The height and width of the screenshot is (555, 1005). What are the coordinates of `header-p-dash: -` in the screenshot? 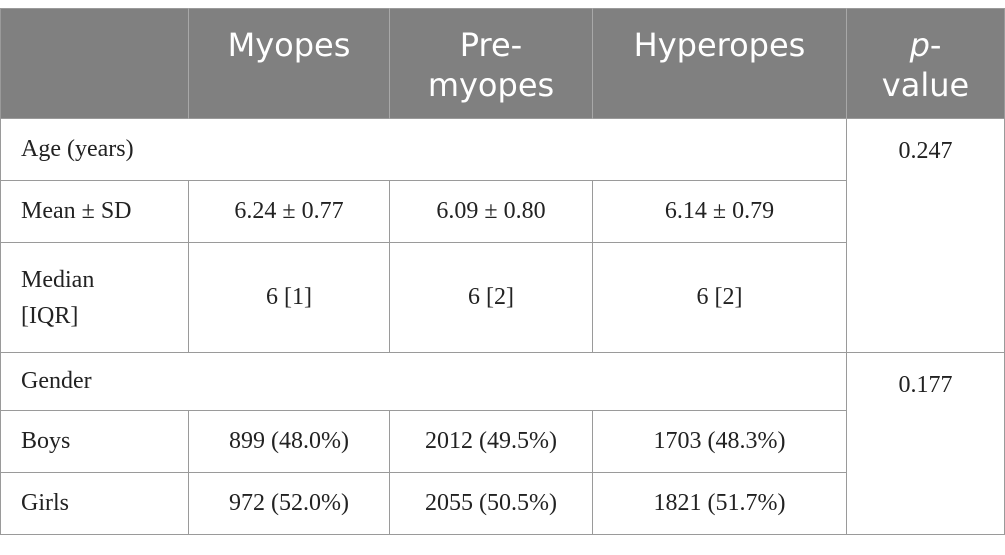 It's located at (935, 45).